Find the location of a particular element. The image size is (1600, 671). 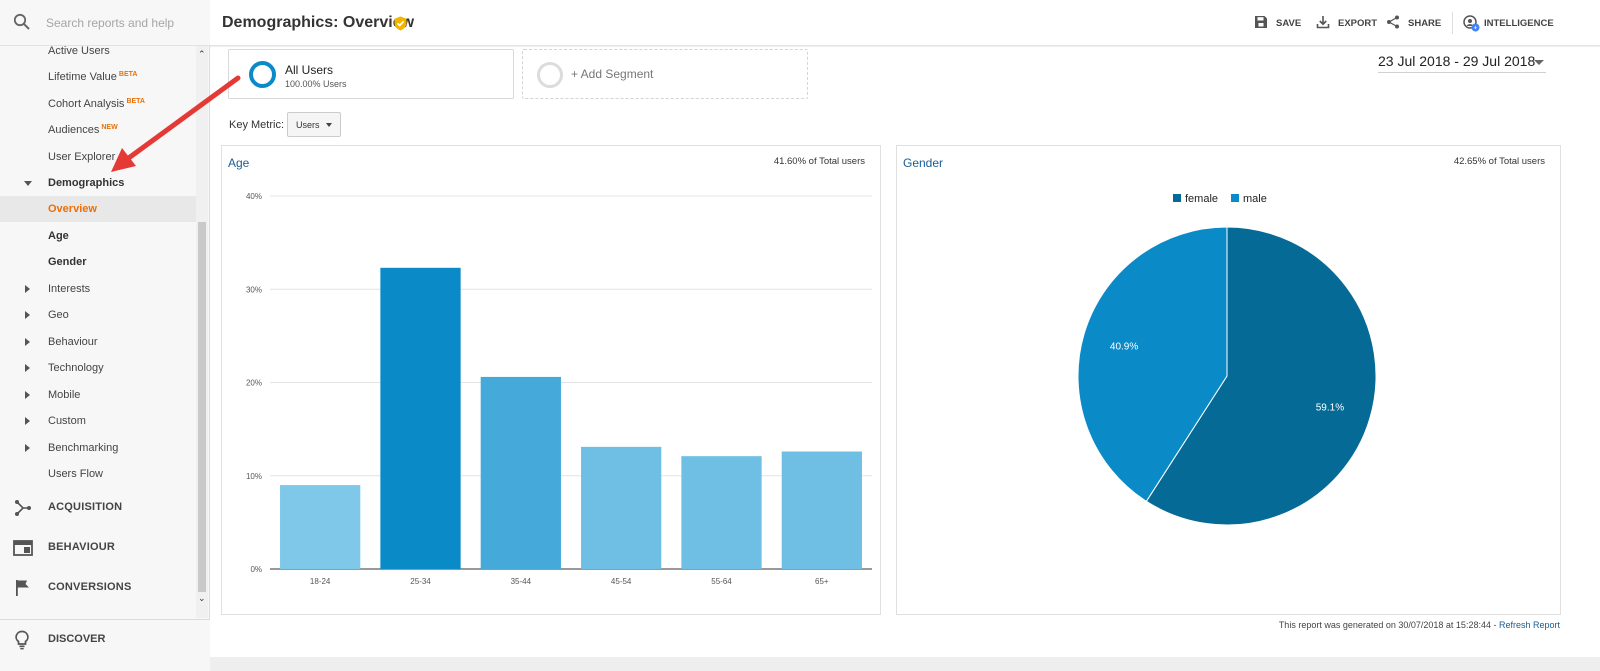

sidebar-item-mobile: Mobile is located at coordinates (98, 395).